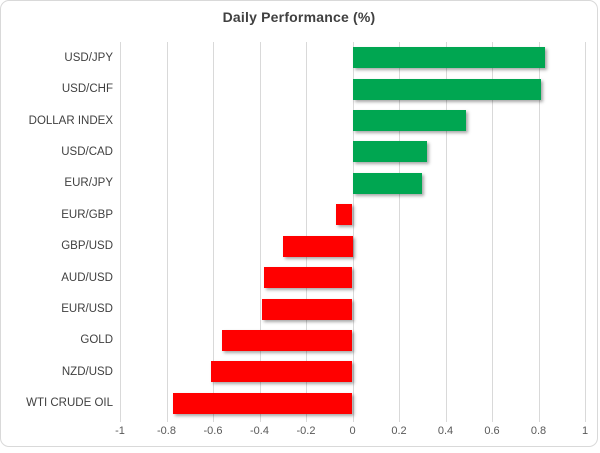  What do you see at coordinates (585, 431) in the screenshot?
I see `x-tick-label: 1` at bounding box center [585, 431].